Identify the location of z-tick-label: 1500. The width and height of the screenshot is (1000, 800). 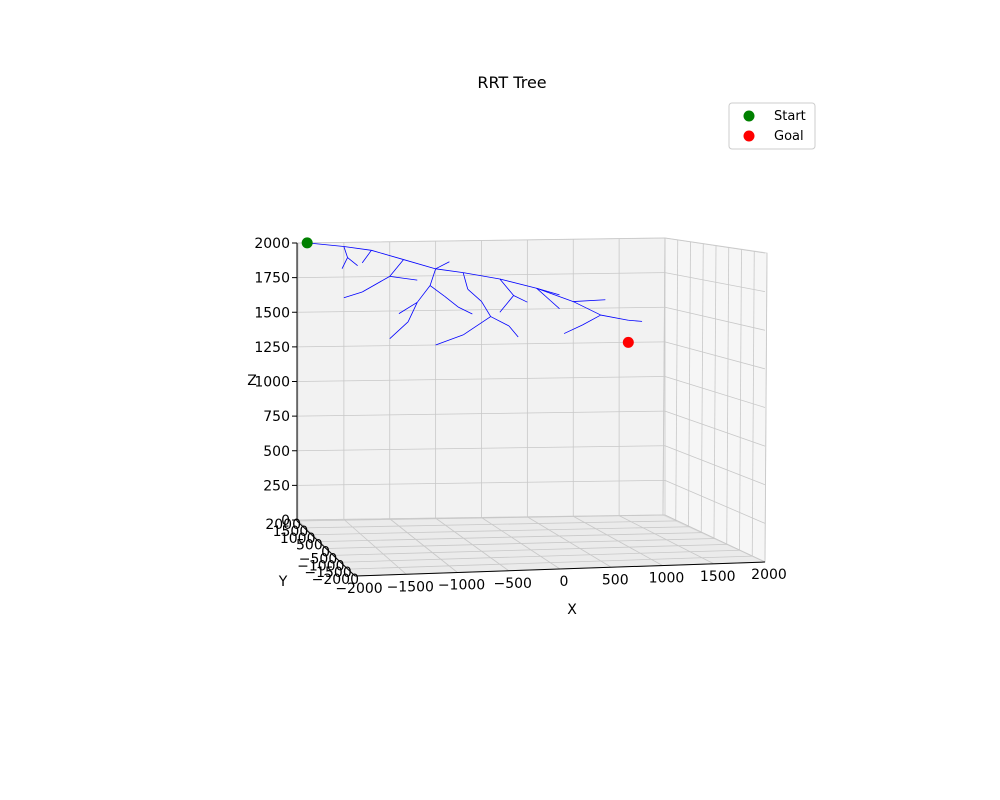
(272, 313).